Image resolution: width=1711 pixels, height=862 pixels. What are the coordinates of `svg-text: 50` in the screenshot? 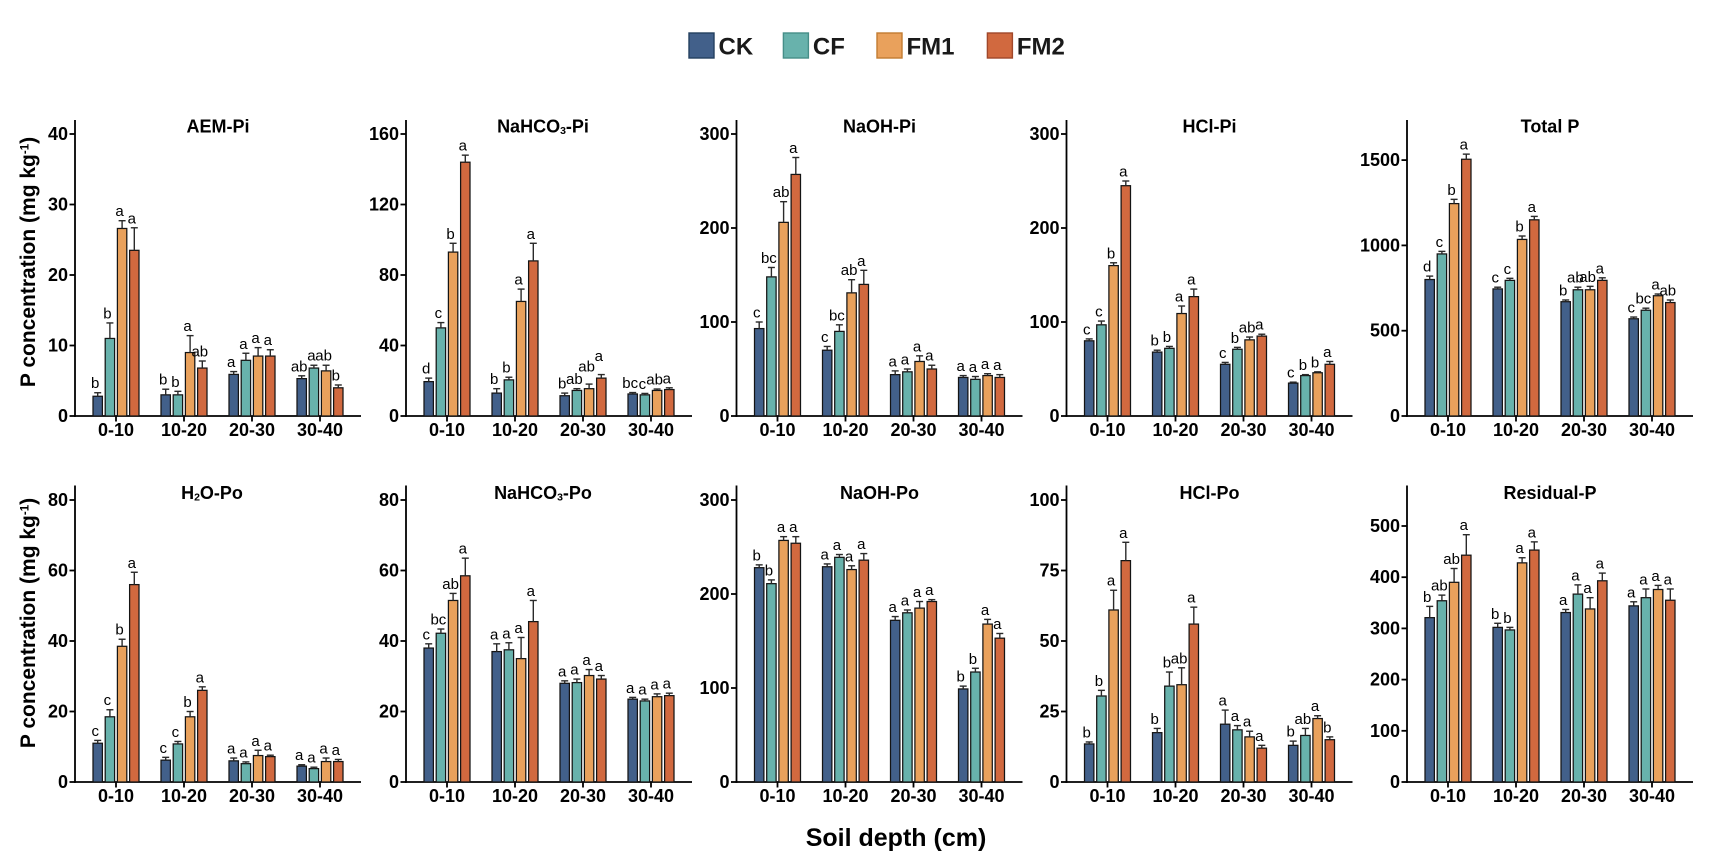 It's located at (1049, 641).